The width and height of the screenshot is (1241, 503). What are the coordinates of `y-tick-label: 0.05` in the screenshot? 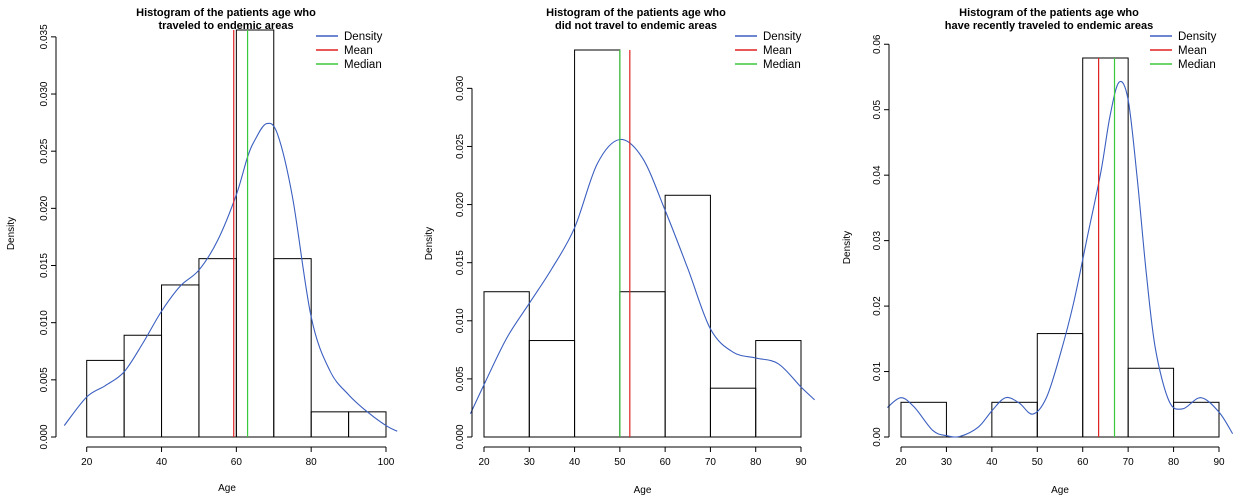 It's located at (877, 110).